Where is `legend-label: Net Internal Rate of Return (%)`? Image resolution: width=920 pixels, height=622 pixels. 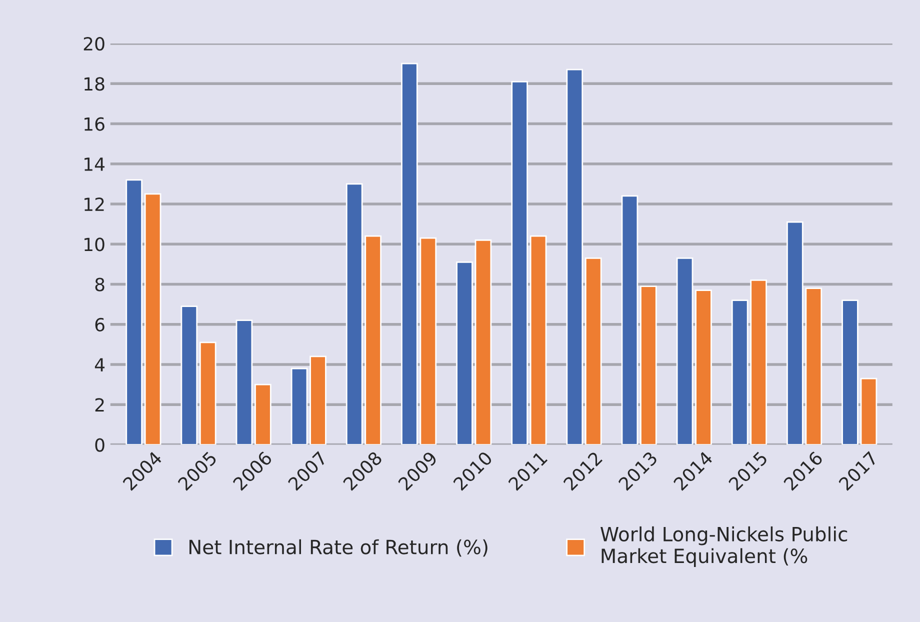 legend-label: Net Internal Rate of Return (%) is located at coordinates (338, 548).